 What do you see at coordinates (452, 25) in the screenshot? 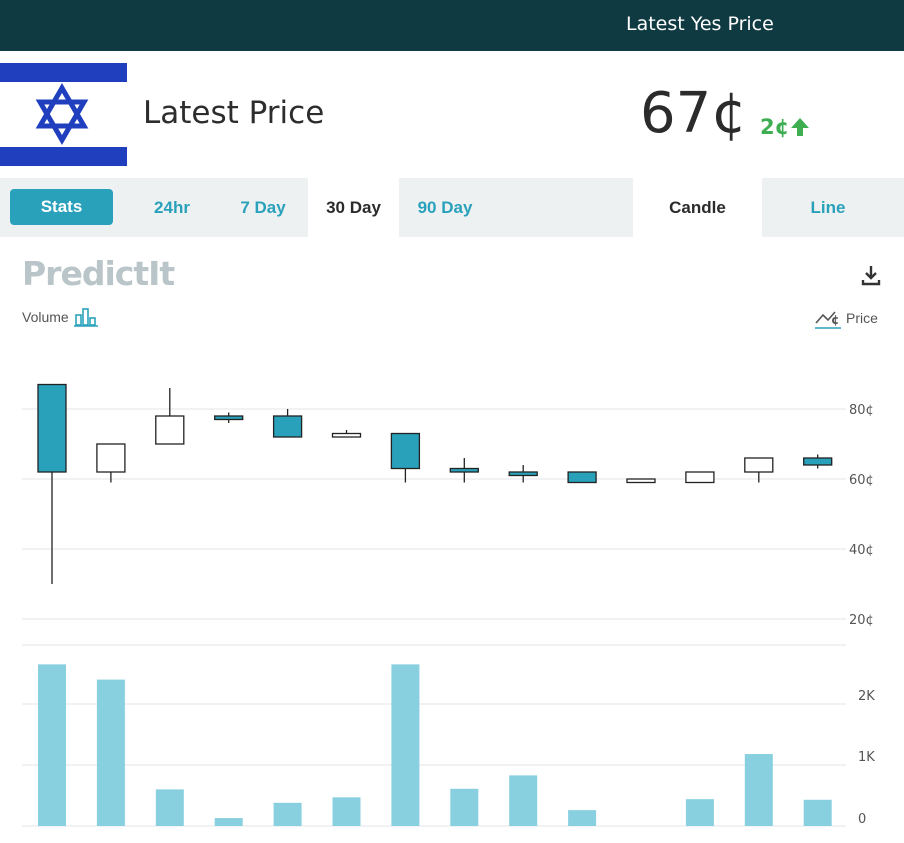
I see `top-bar: Latest Yes Price` at bounding box center [452, 25].